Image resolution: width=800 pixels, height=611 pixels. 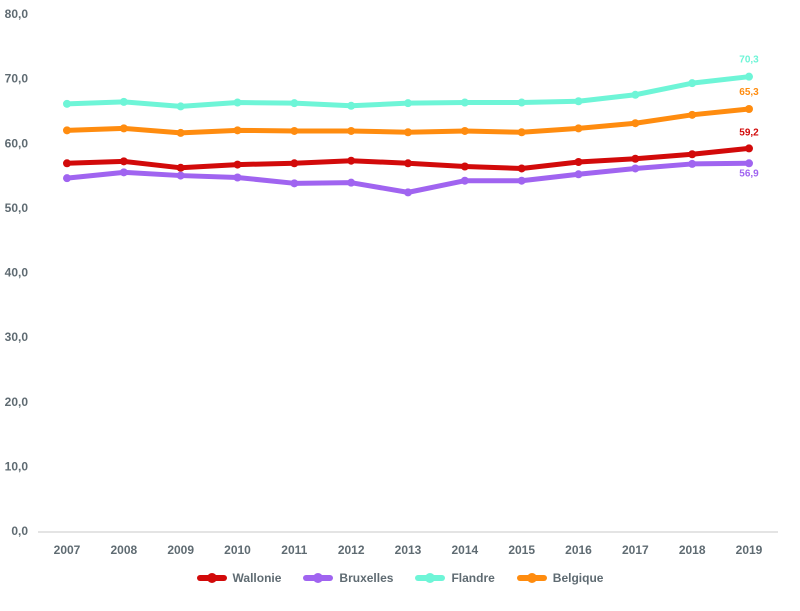 I want to click on x-tick-label: 2017, so click(x=635, y=550).